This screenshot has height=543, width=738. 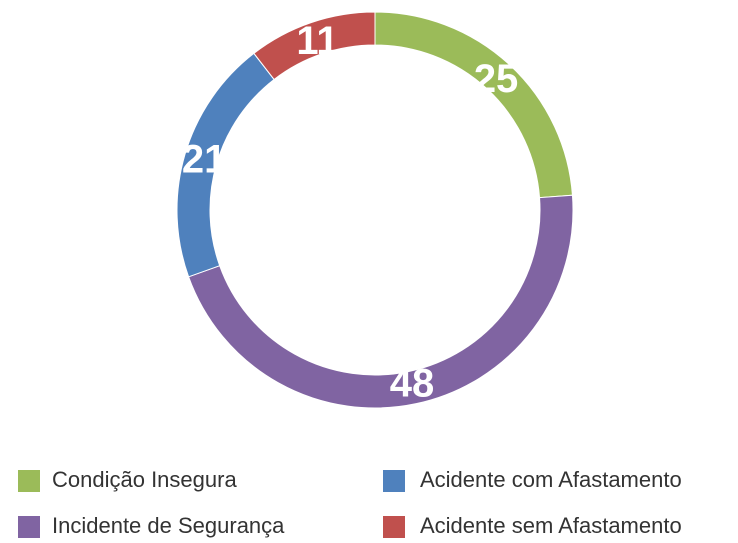 I want to click on legend-label: Acidente sem Afastamento, so click(x=551, y=525).